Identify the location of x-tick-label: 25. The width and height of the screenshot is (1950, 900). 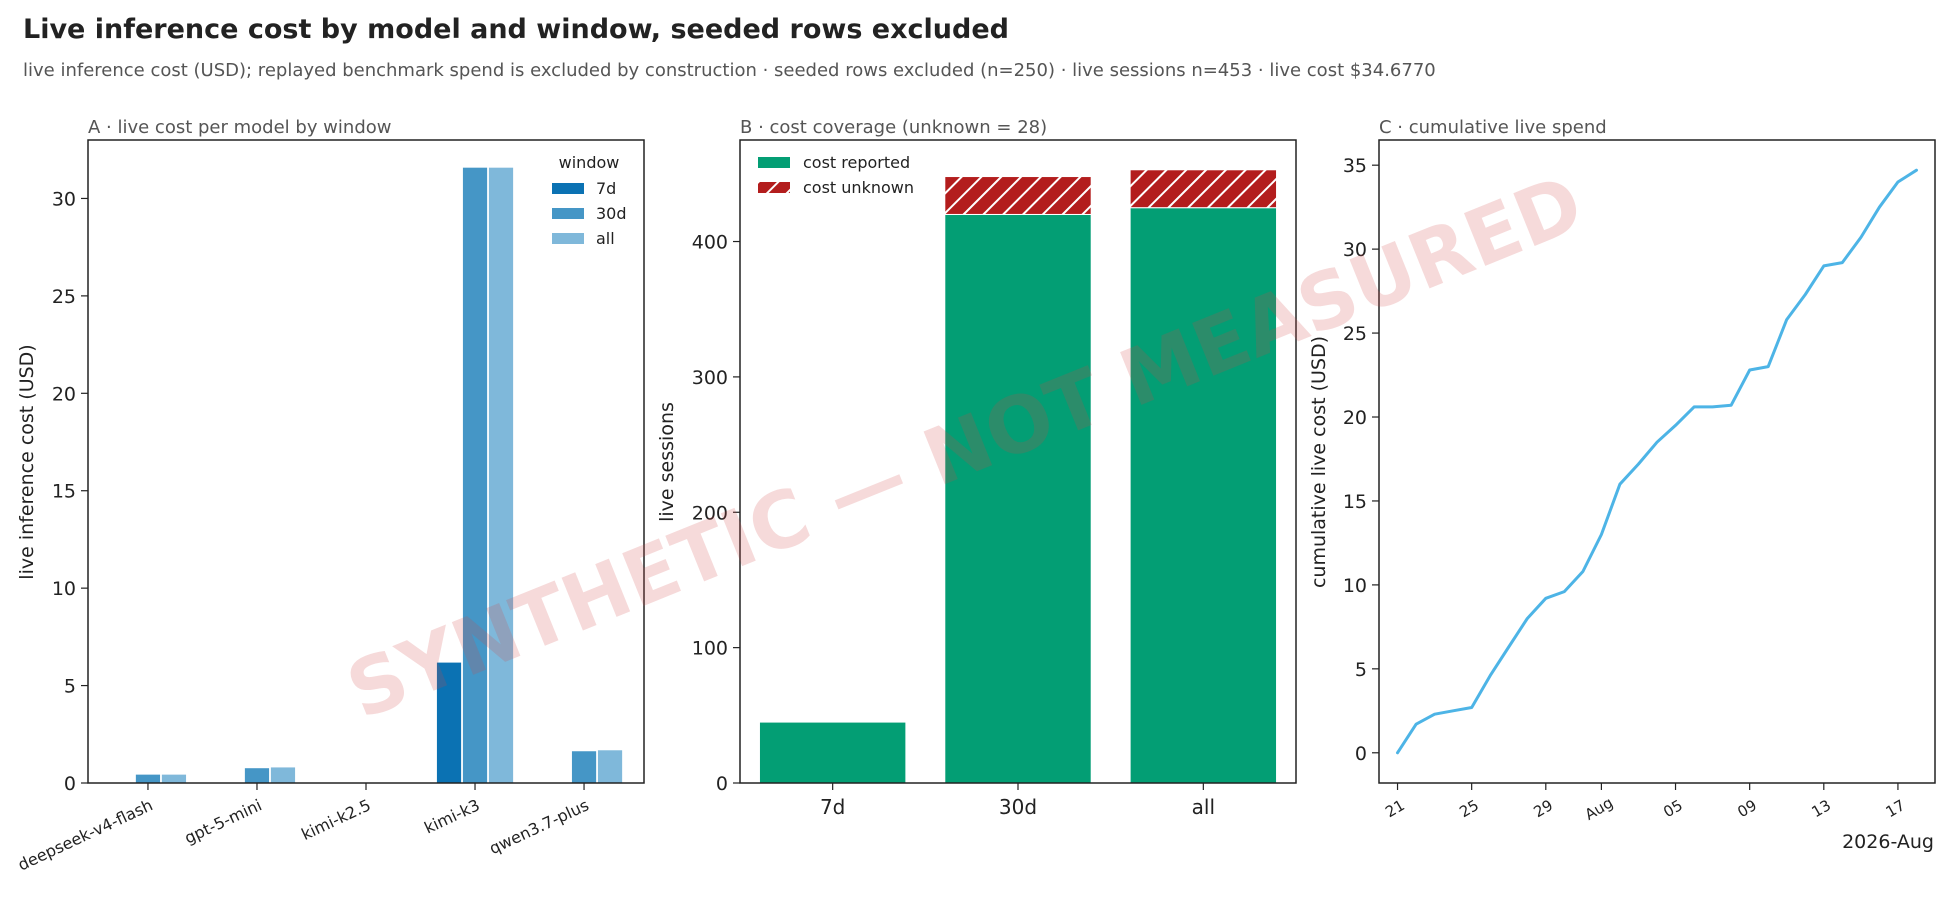
(1469, 808).